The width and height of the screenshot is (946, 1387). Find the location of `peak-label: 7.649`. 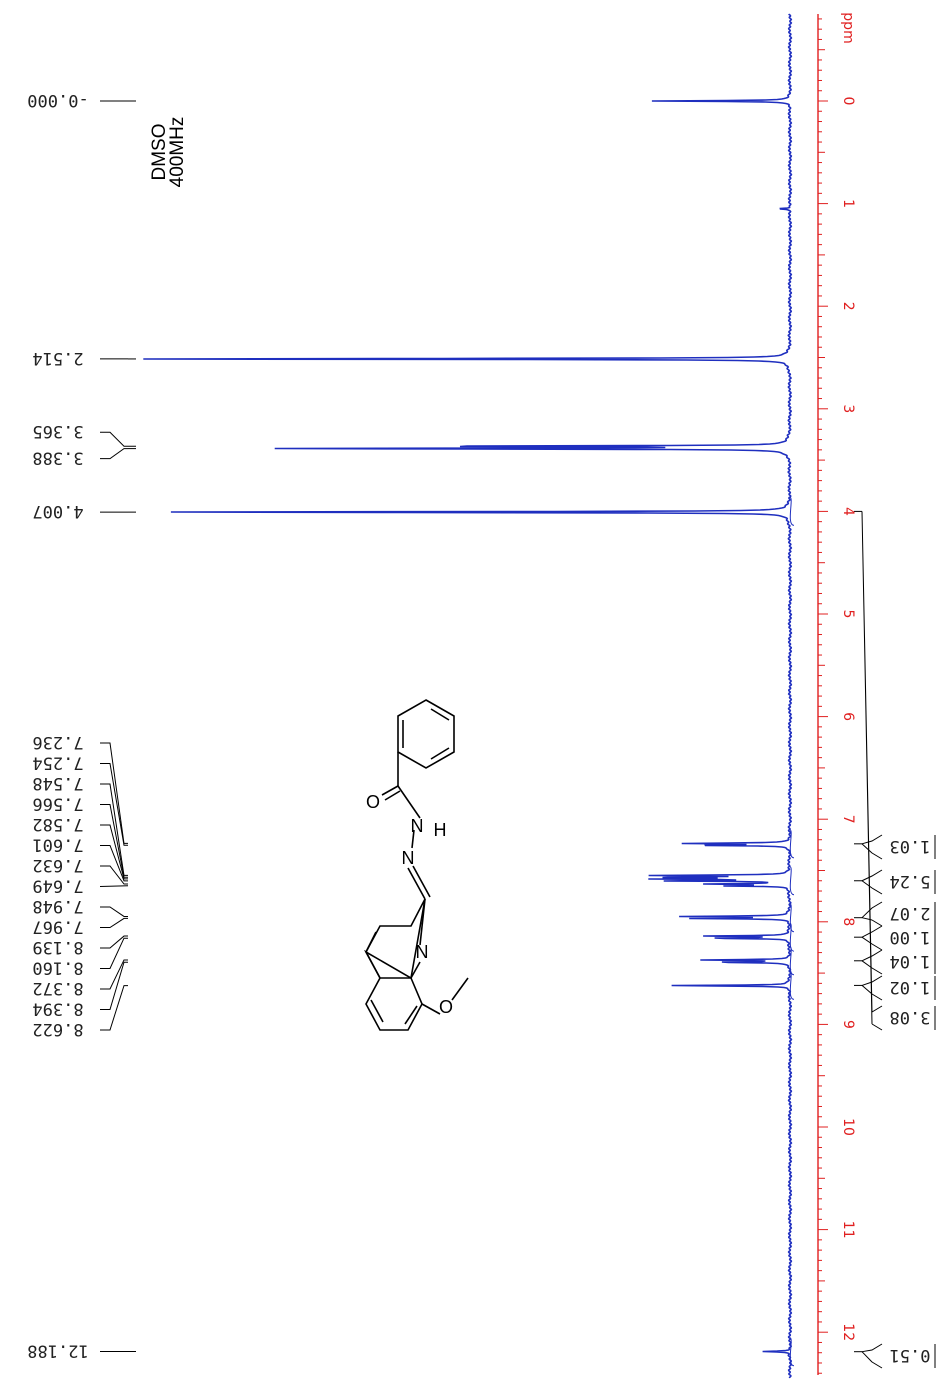

peak-label: 7.649 is located at coordinates (57, 886).